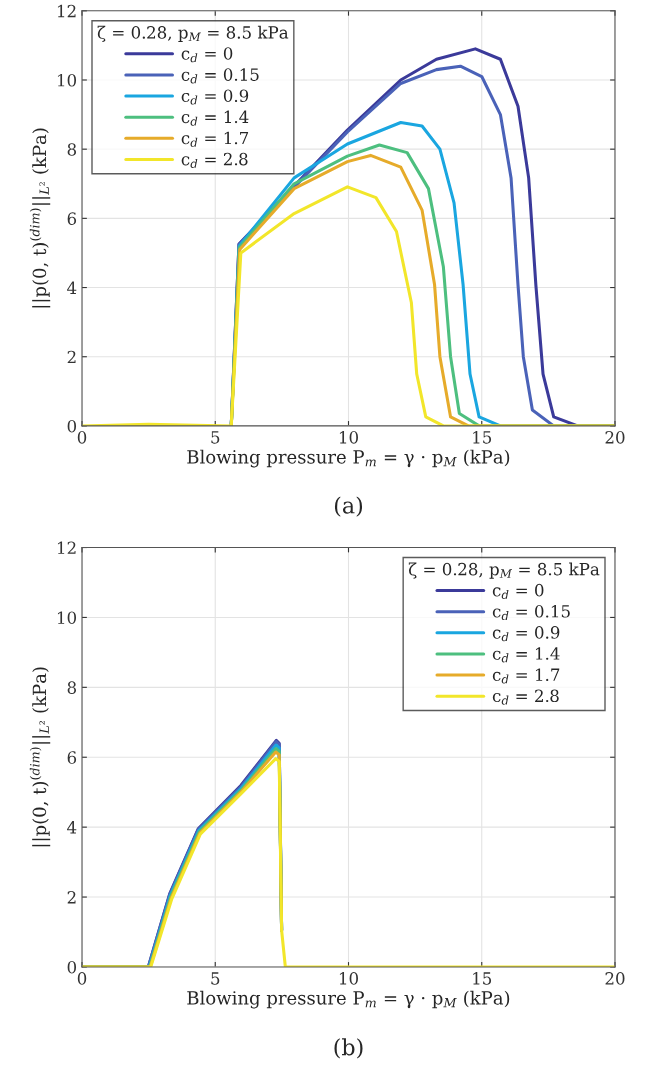 This screenshot has width=656, height=1081. Describe the element at coordinates (348, 506) in the screenshot. I see `text: (a)` at that location.